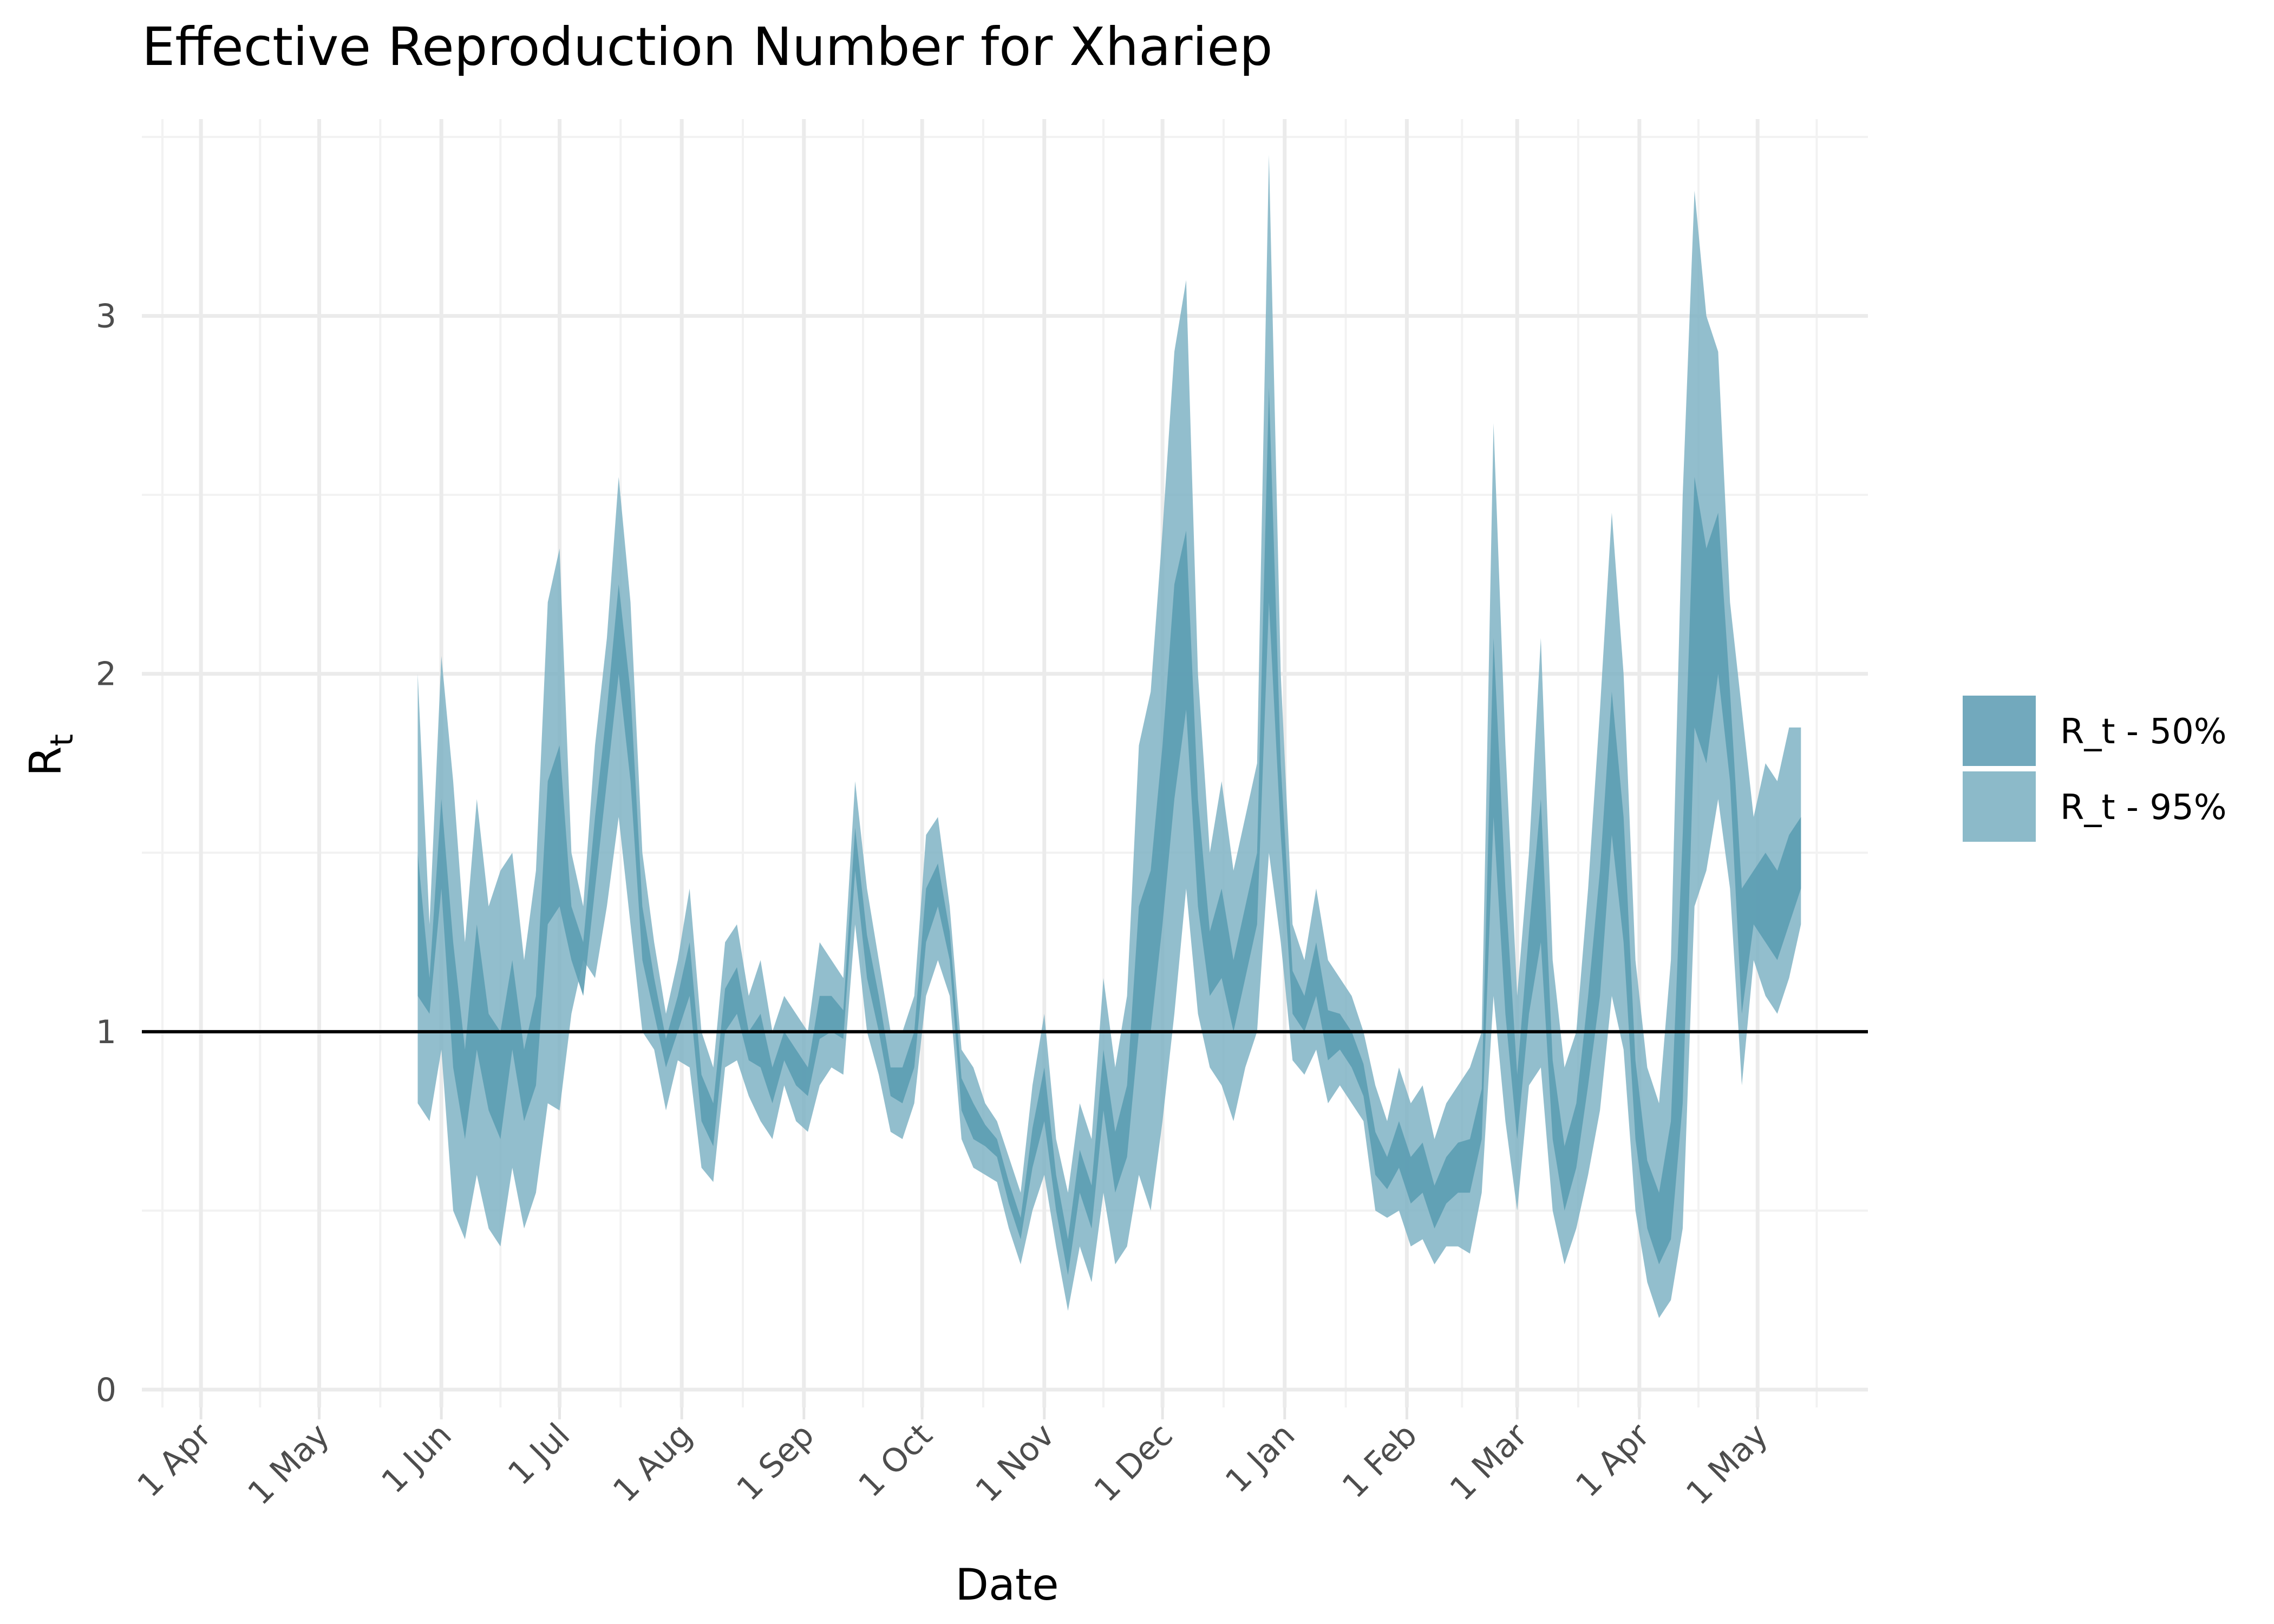 This screenshot has width=2274, height=1624. Describe the element at coordinates (653, 1463) in the screenshot. I see `x-tick-label: 1 Aug` at that location.